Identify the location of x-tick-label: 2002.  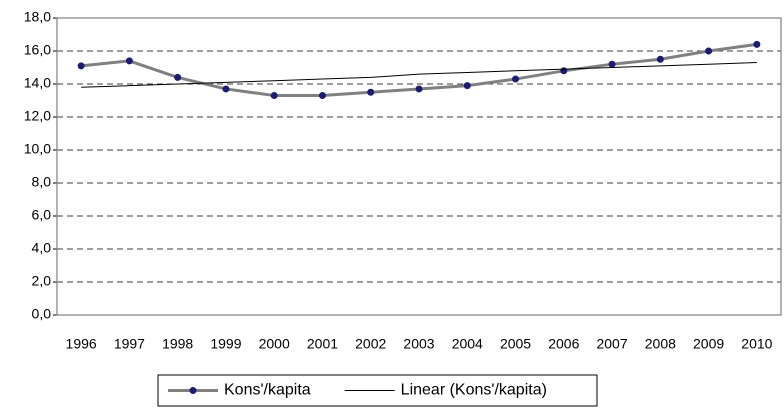
(370, 344).